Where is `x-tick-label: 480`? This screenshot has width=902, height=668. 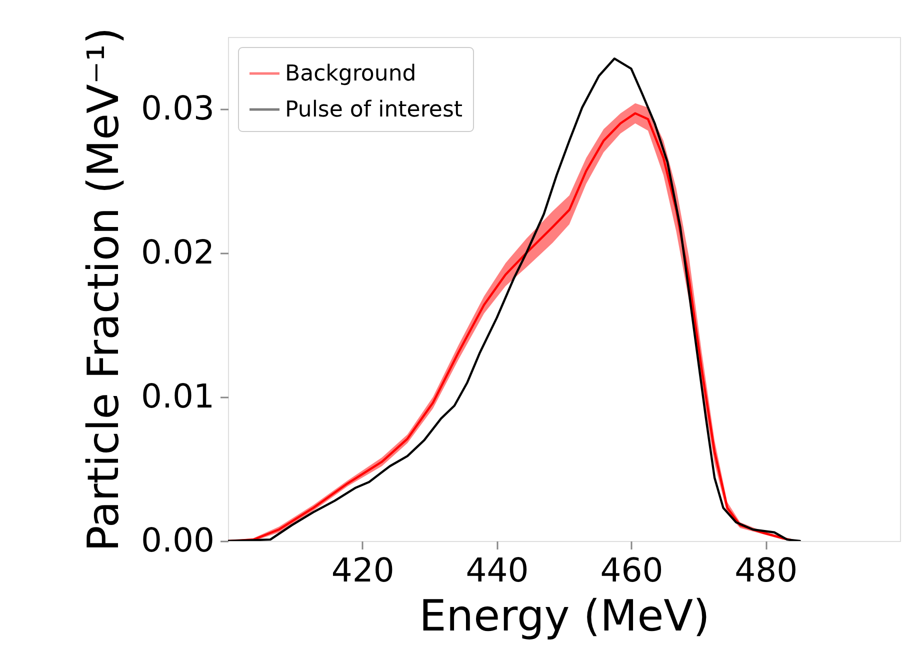
x-tick-label: 480 is located at coordinates (766, 570).